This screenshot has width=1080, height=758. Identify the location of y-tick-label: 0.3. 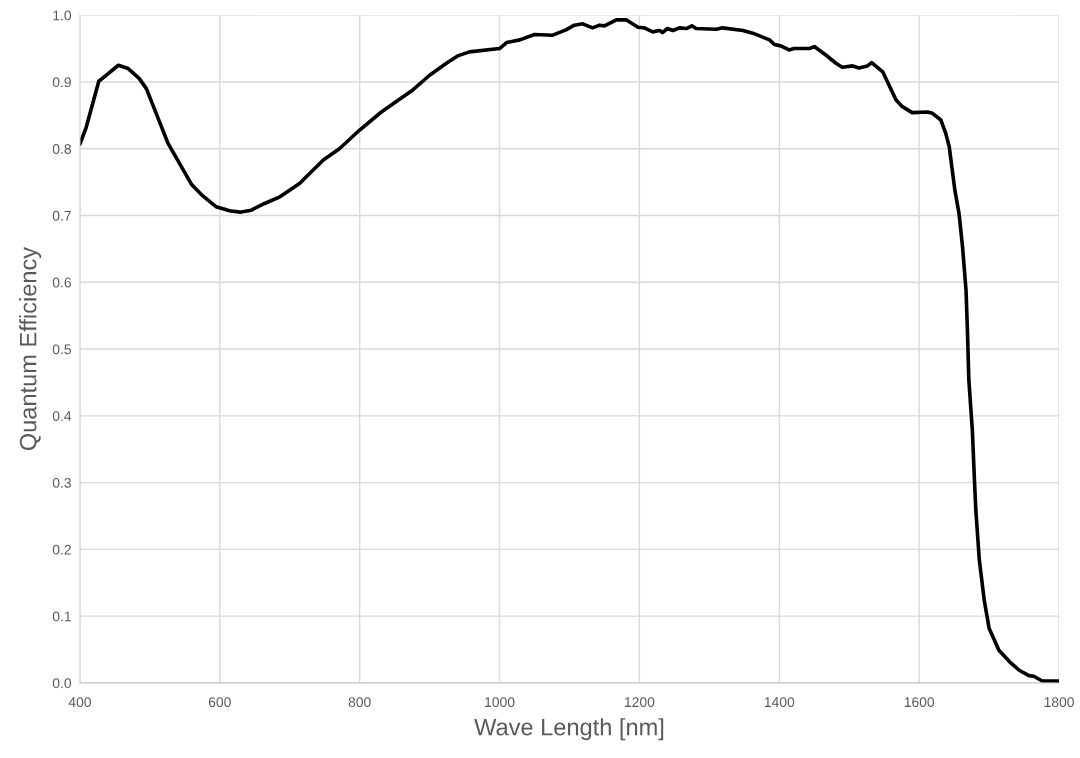
(61, 482).